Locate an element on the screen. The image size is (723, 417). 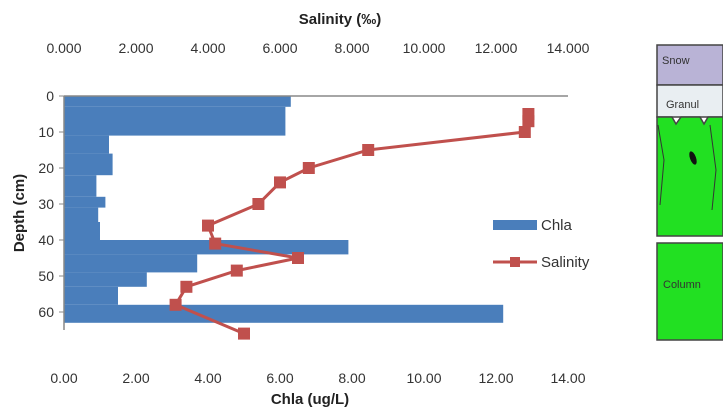
chla-tick-label: 0.00 is located at coordinates (63, 378).